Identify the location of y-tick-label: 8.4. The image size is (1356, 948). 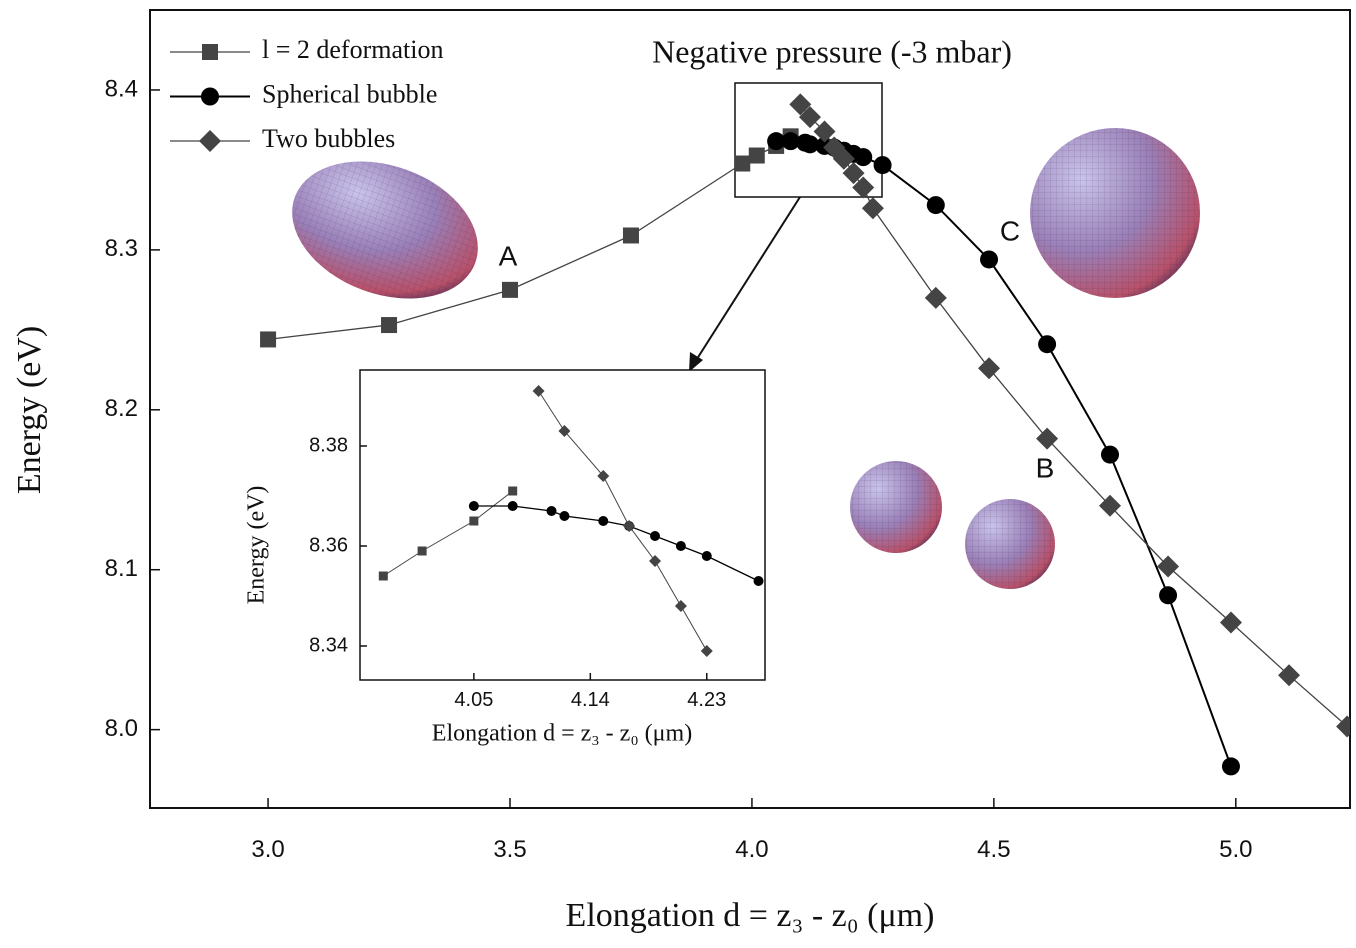
(121, 88).